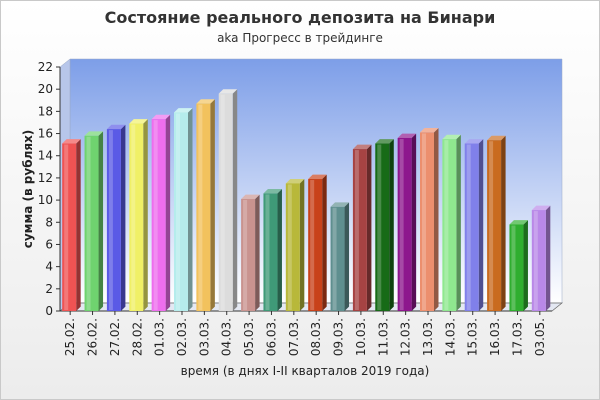 This screenshot has width=600, height=400. I want to click on y-tick-label: 6, so click(49, 244).